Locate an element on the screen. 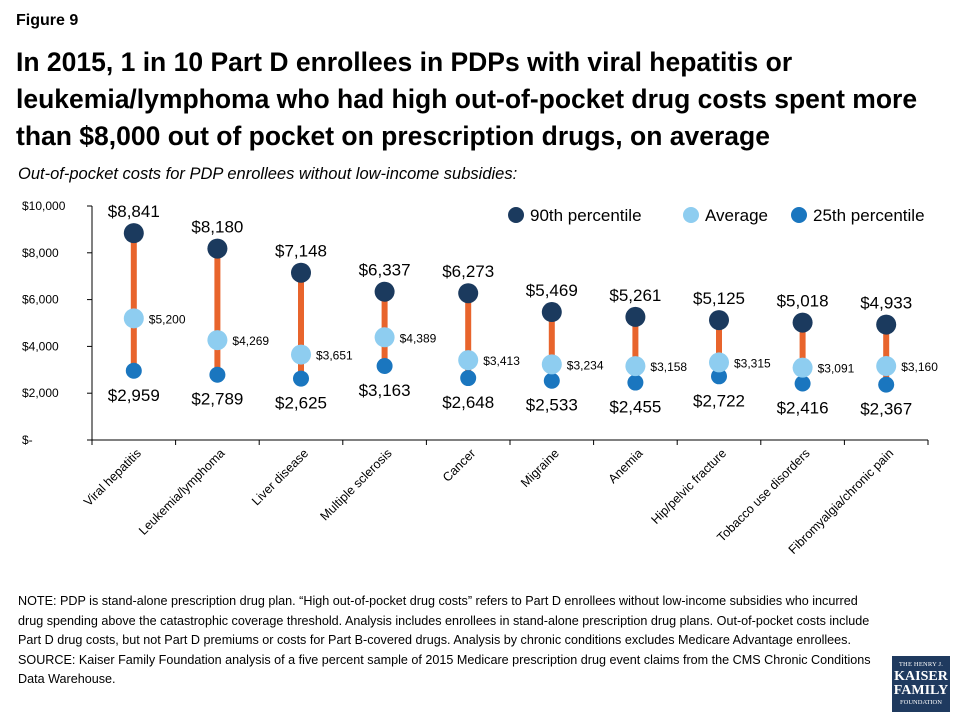 This screenshot has width=960, height=720. x-category-label: Liver disease is located at coordinates (280, 477).